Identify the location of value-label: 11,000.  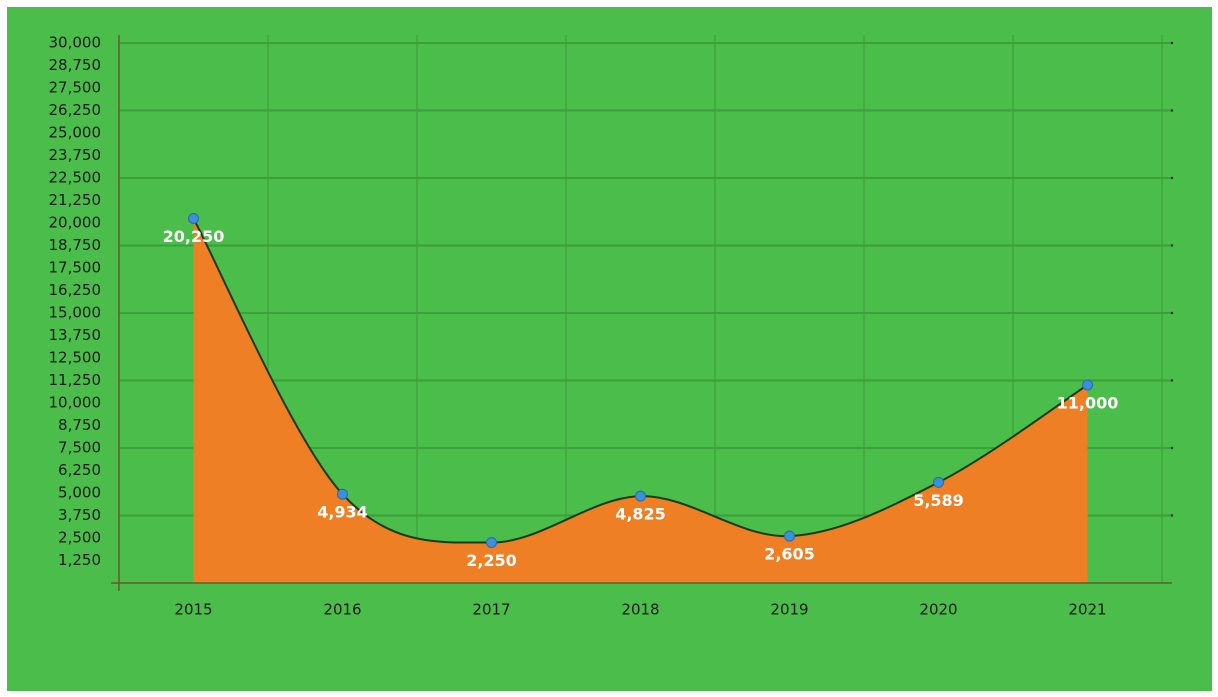
(1088, 403).